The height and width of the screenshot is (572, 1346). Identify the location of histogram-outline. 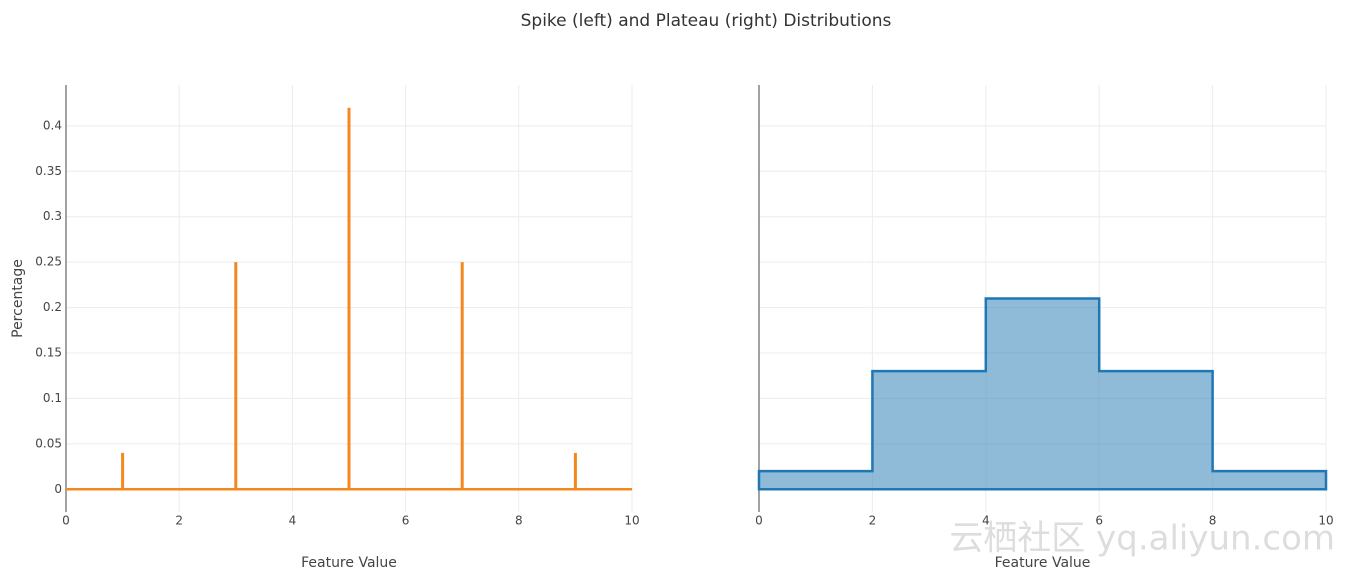
(1042, 394).